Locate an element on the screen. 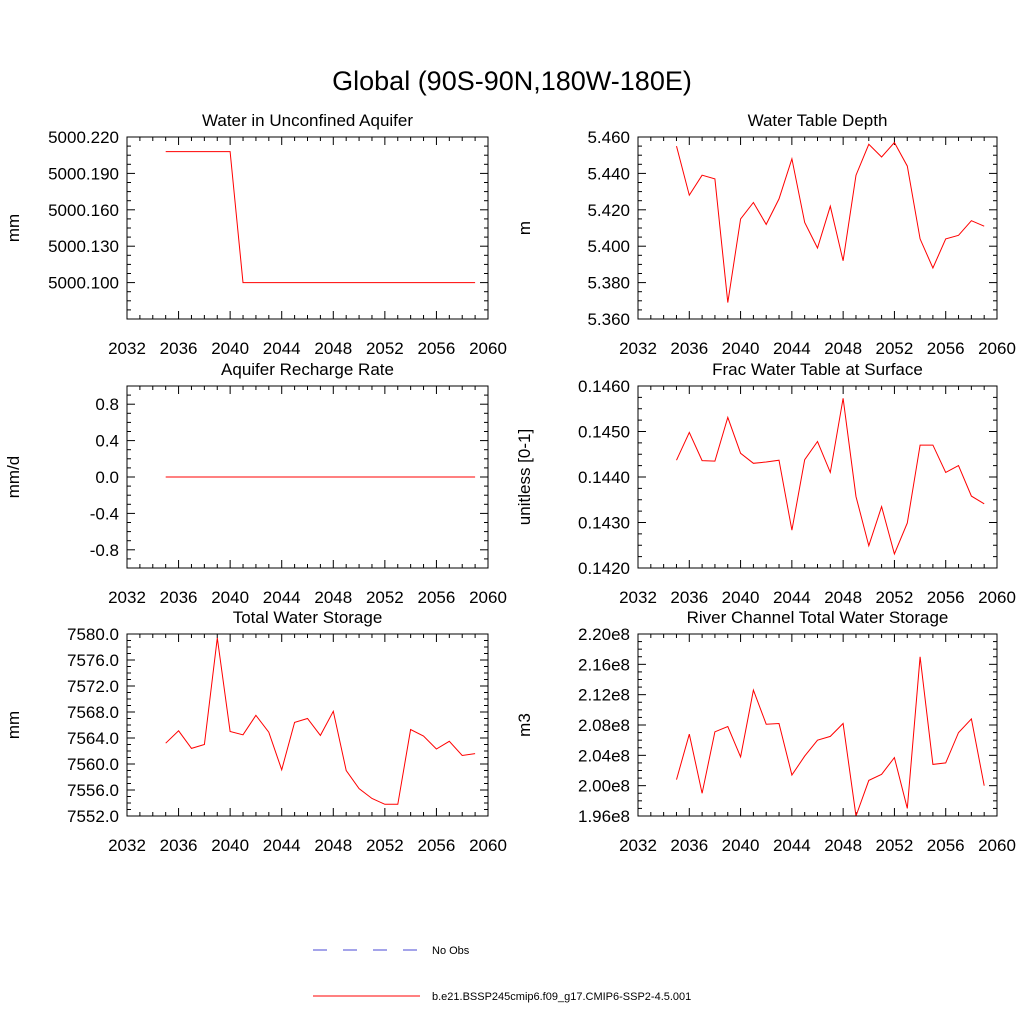 This screenshot has height=1024, width=1024. y-tick-label: -0.8 is located at coordinates (104, 550).